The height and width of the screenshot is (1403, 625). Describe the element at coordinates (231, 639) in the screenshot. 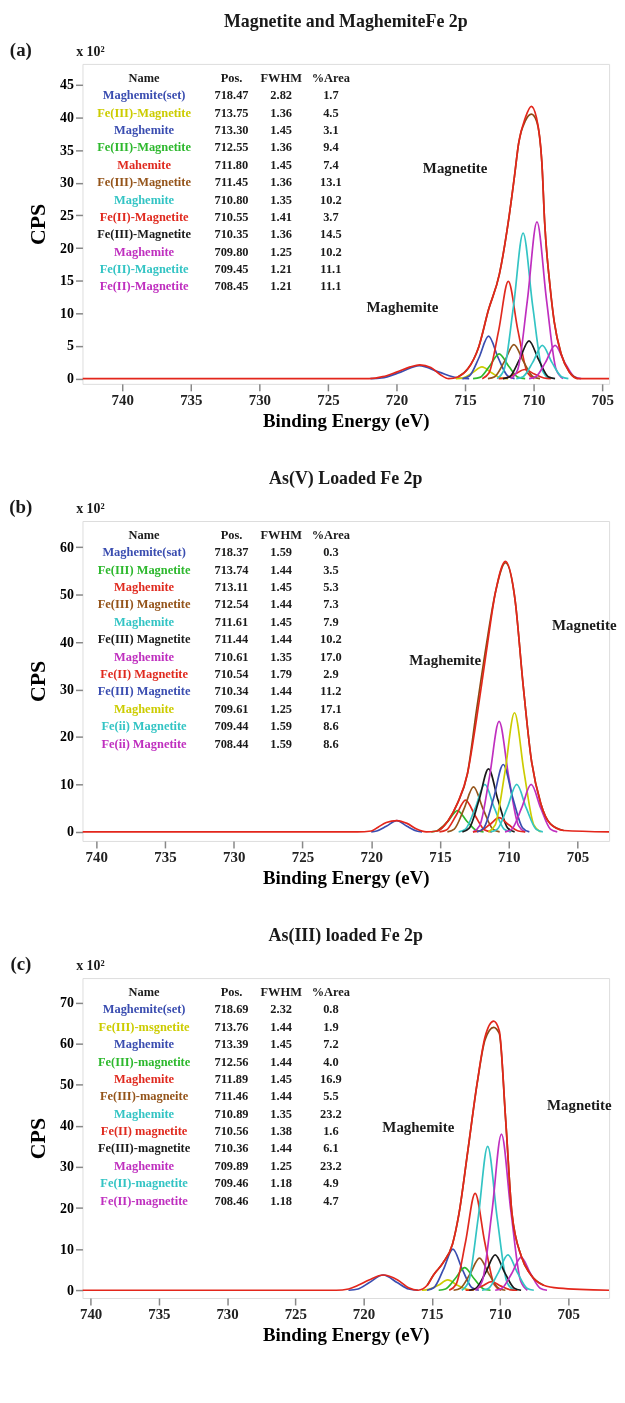

I see `annotation: 711.44` at that location.